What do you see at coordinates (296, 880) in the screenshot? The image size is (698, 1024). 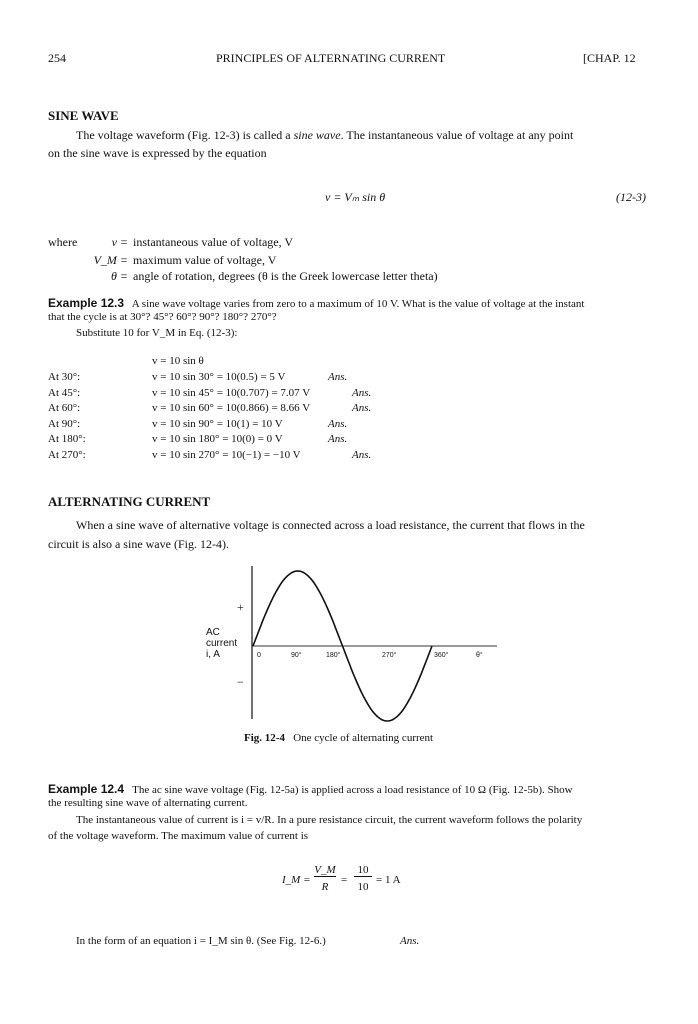 I see `equation-lhs: I_M =` at bounding box center [296, 880].